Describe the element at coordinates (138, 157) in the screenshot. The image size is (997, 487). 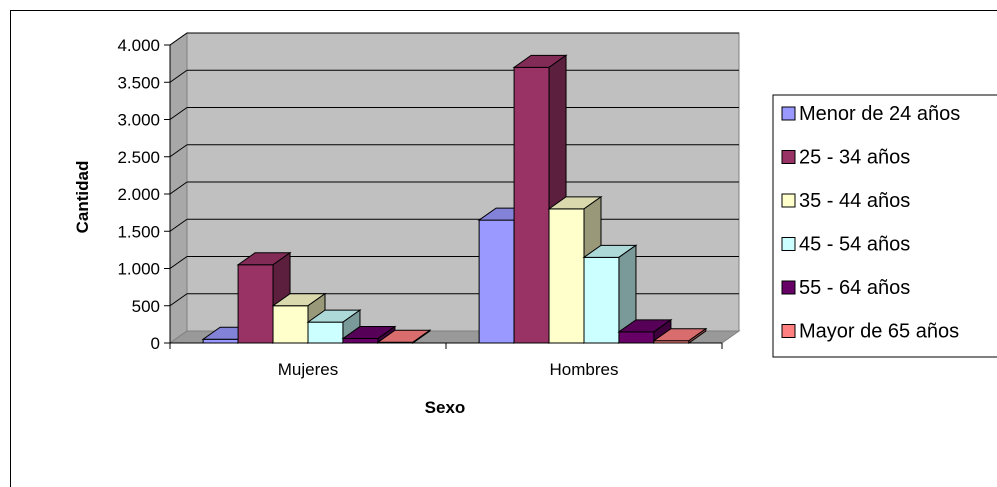
I see `y-tick-label: 2.500` at that location.